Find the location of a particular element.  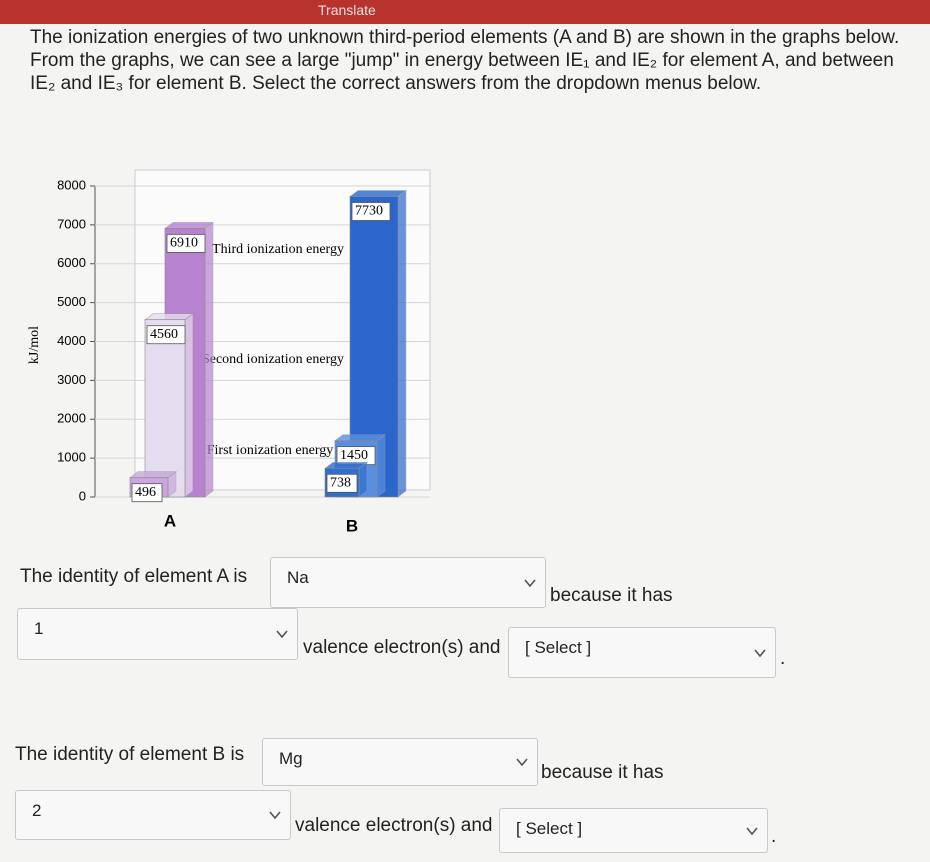

value-label: 738 is located at coordinates (340, 483).